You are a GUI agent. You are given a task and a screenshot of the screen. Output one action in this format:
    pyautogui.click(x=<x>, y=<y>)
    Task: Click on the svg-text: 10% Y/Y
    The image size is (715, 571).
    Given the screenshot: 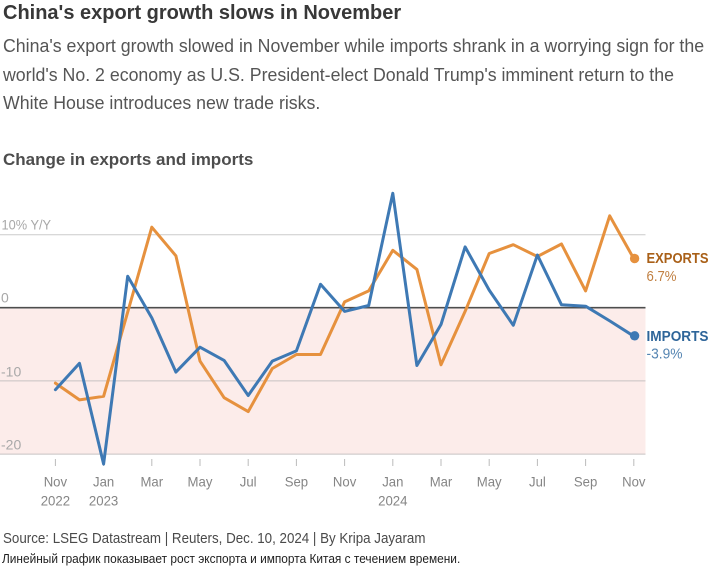 What is the action you would take?
    pyautogui.click(x=27, y=225)
    